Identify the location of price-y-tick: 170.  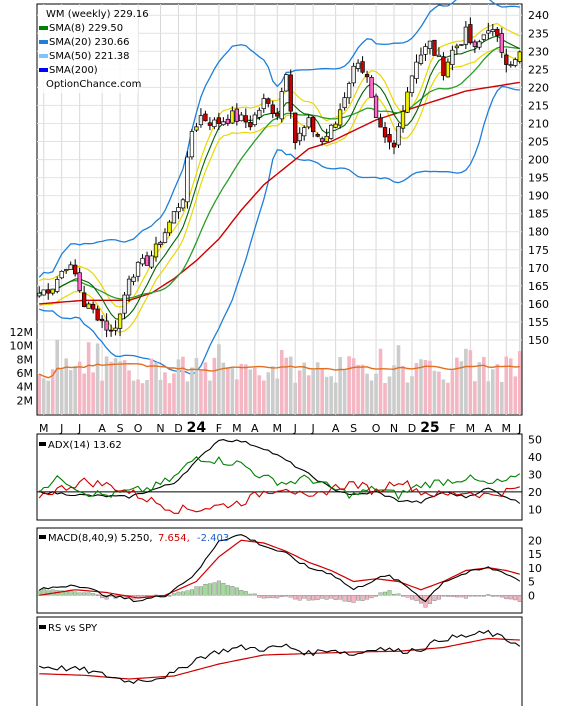
(538, 268).